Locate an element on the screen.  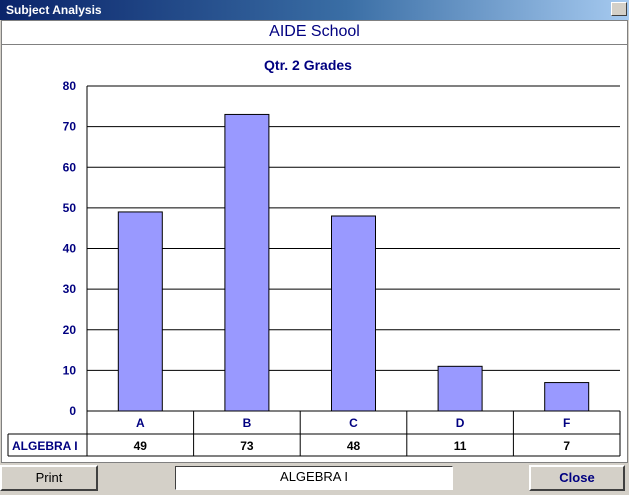
series-label: ALGEBRA I is located at coordinates (45, 446).